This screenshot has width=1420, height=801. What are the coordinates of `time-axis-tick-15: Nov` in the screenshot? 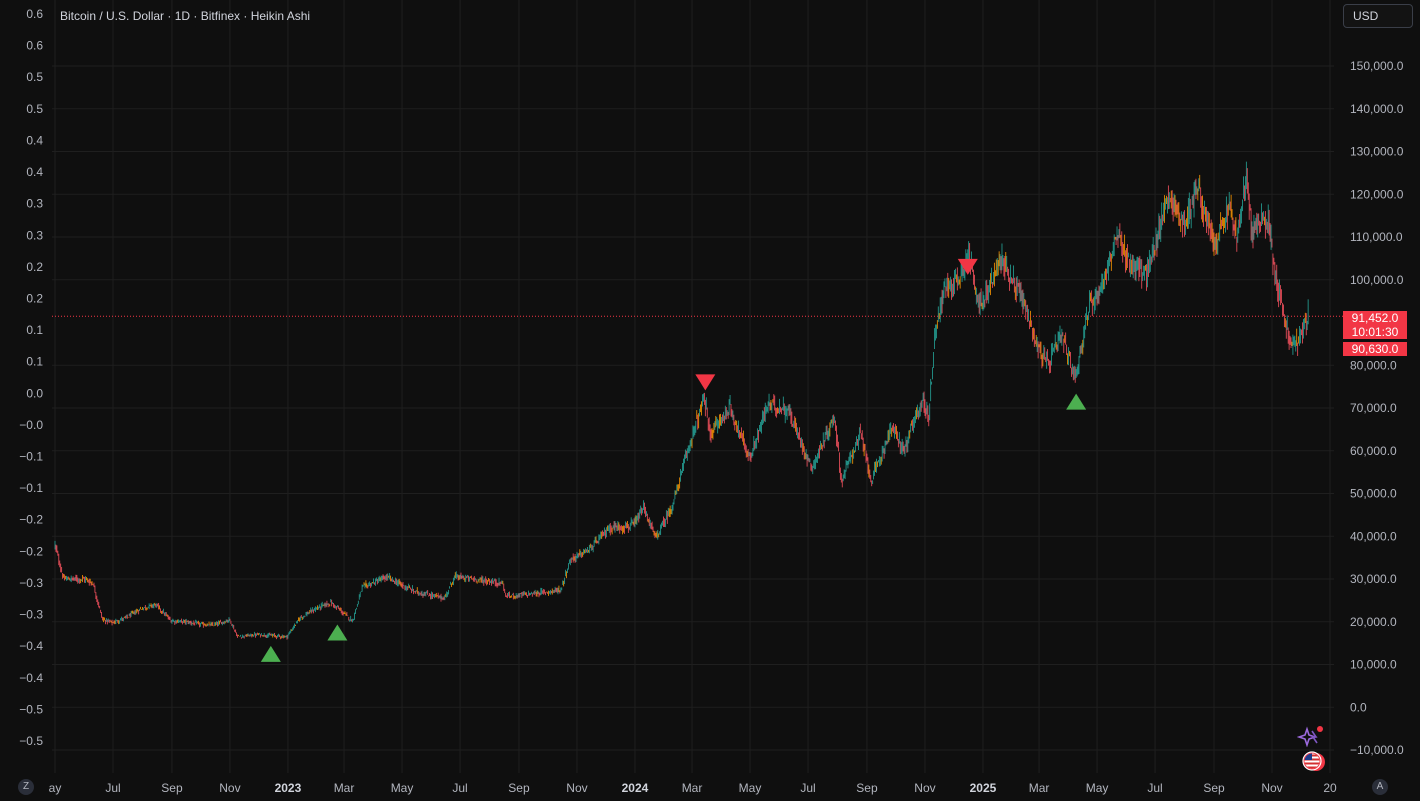 It's located at (924, 788).